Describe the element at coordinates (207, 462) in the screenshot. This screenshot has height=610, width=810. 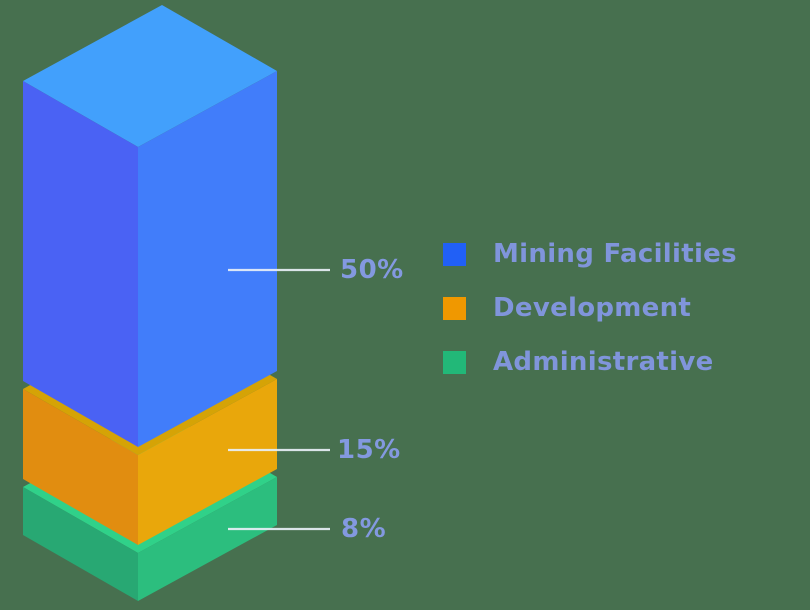
I see `segment-development-right-face` at that location.